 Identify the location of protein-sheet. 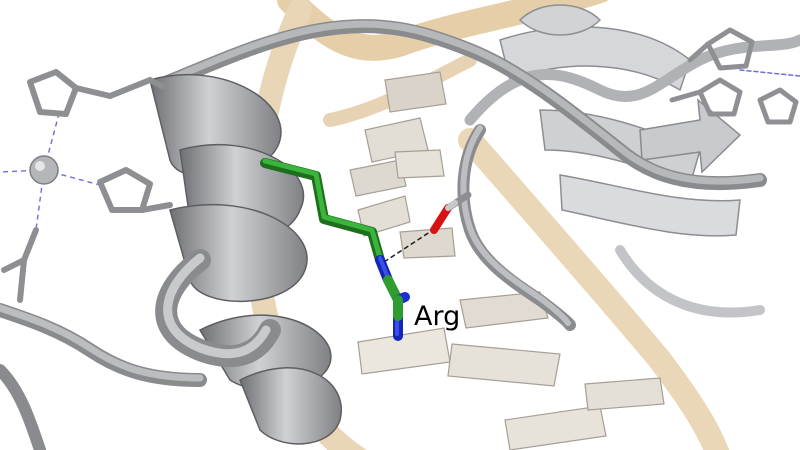
(650, 205).